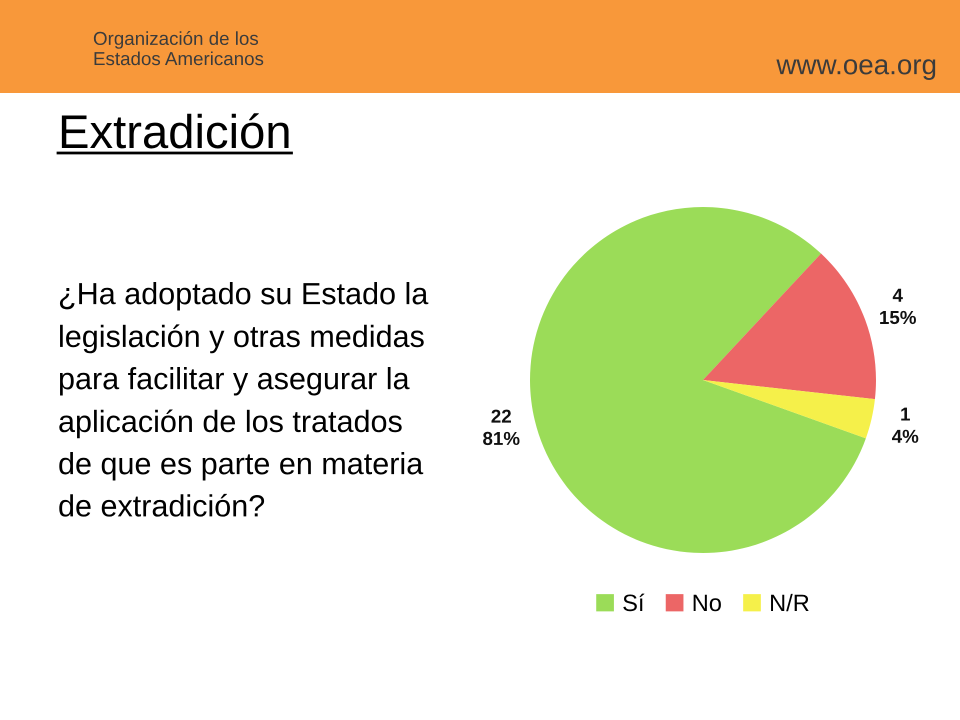 The height and width of the screenshot is (720, 960). Describe the element at coordinates (707, 603) in the screenshot. I see `legend-label: No` at that location.